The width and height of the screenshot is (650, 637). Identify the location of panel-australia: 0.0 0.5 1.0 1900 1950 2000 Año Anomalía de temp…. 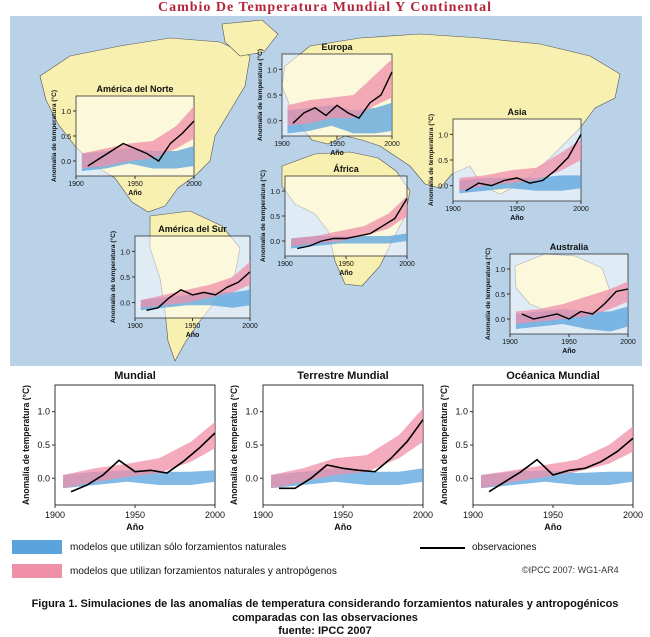
(560, 298).